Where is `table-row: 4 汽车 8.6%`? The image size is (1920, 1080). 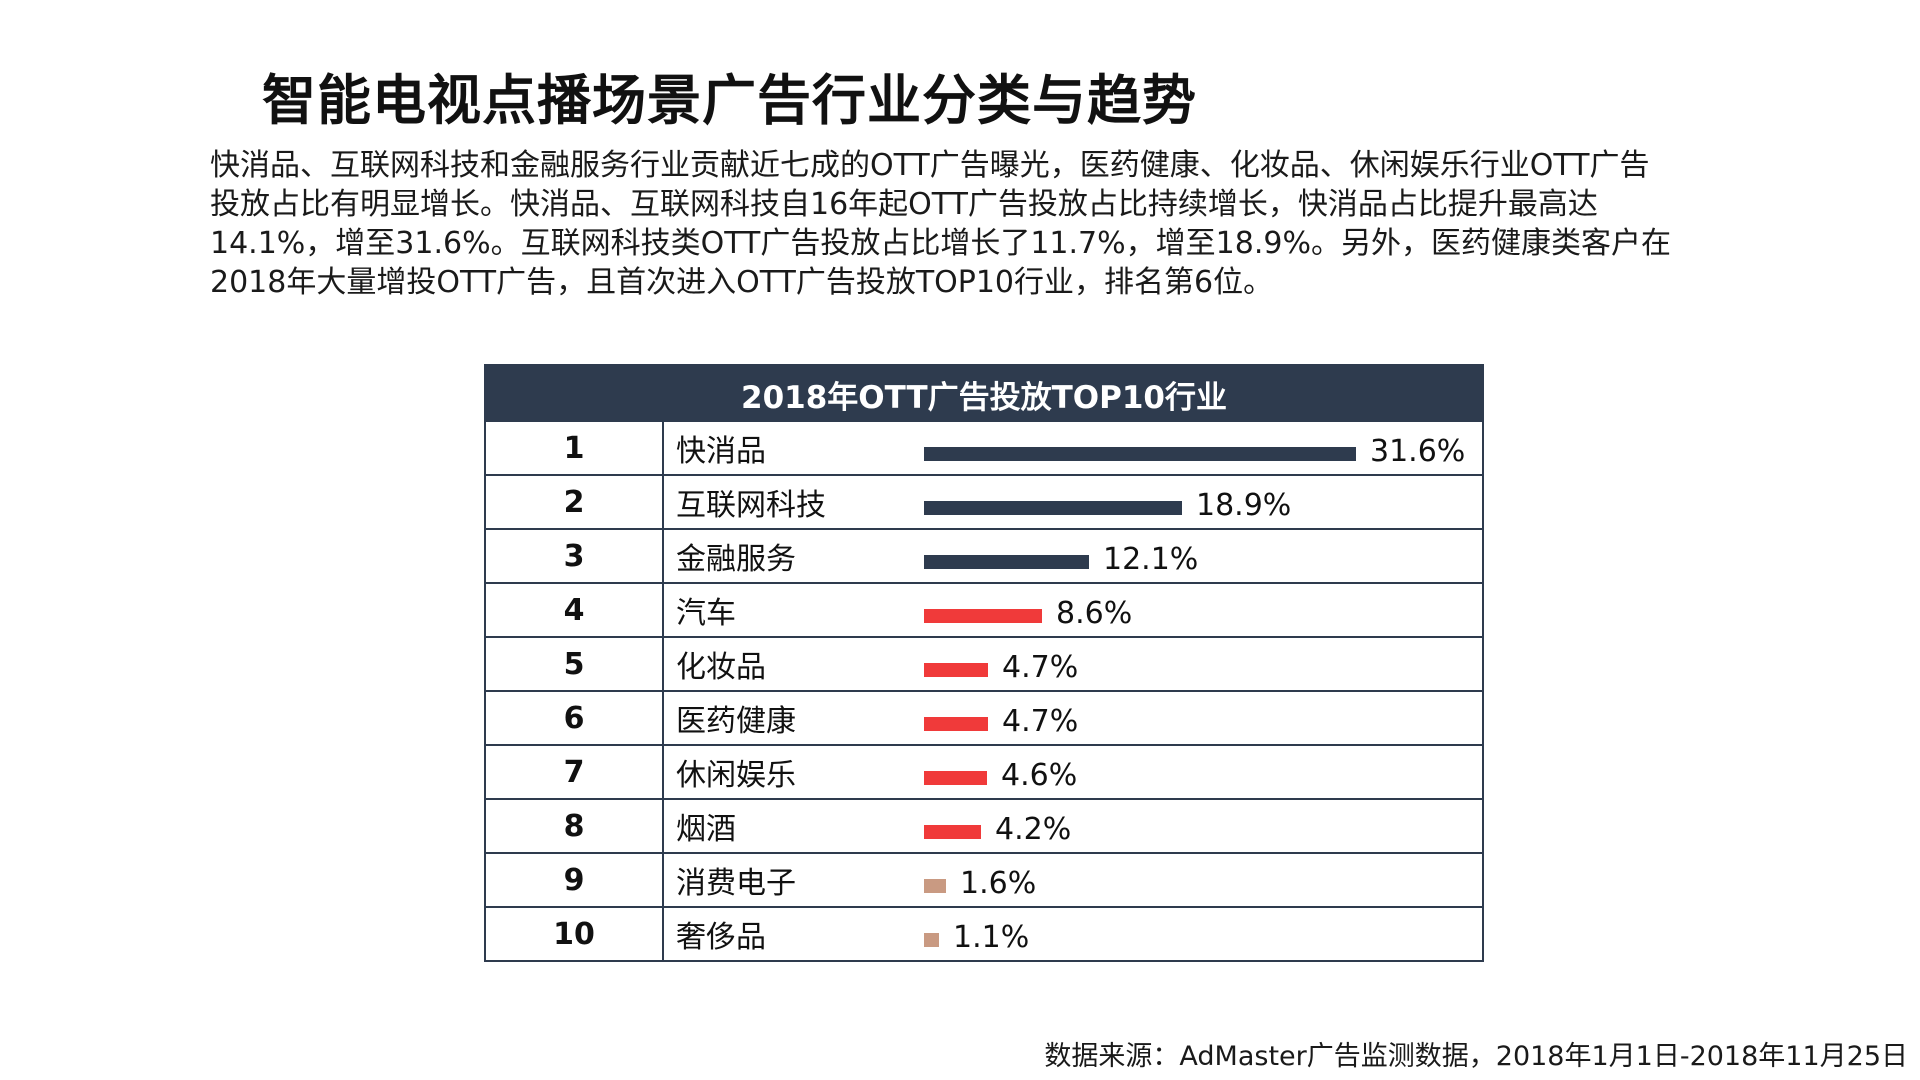
table-row: 4 汽车 8.6% is located at coordinates (984, 609).